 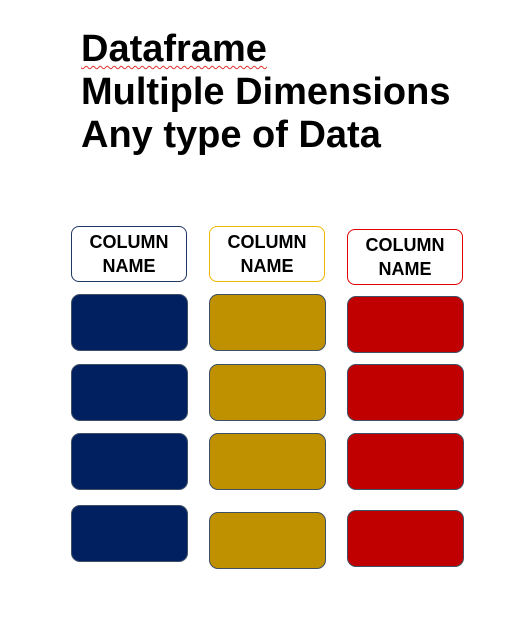 What do you see at coordinates (231, 135) in the screenshot?
I see `title-line-3: Any type of Data` at bounding box center [231, 135].